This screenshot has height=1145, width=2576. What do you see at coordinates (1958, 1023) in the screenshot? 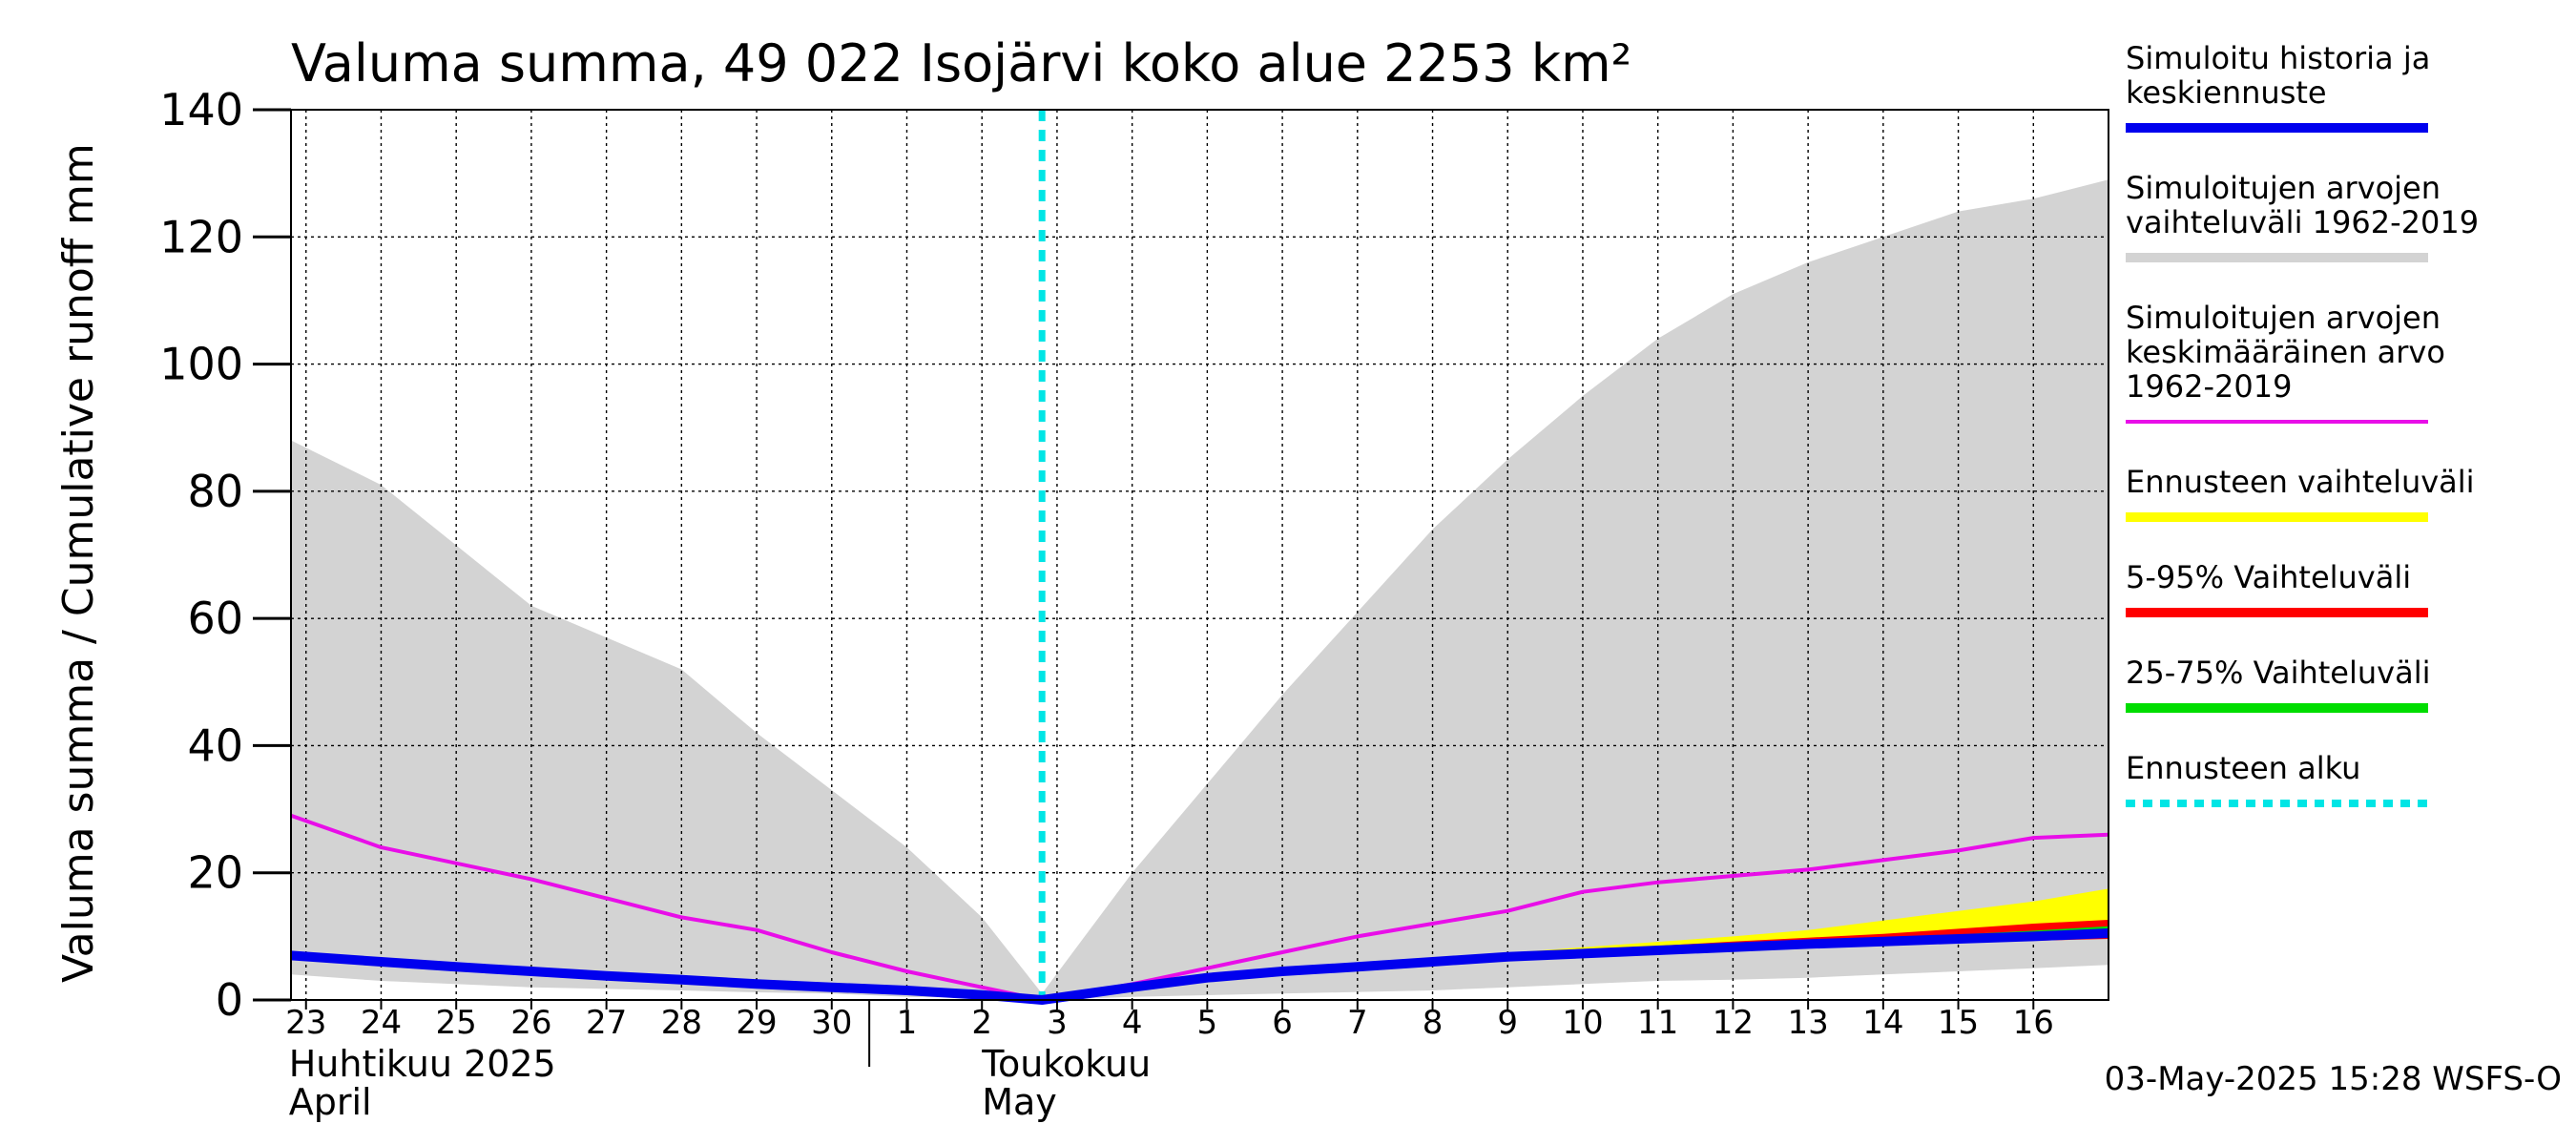
I see `x-tick-label: 15` at bounding box center [1958, 1023].